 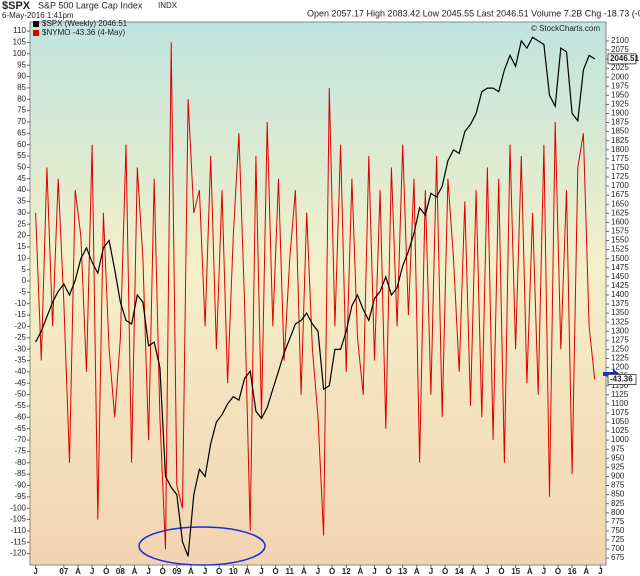 I want to click on y2-tick-label: 1875, so click(x=620, y=122).